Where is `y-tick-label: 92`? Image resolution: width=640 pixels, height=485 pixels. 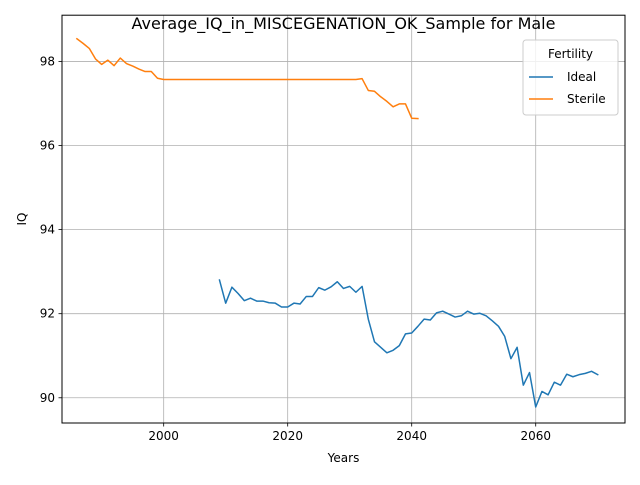 y-tick-label: 92 is located at coordinates (47, 314).